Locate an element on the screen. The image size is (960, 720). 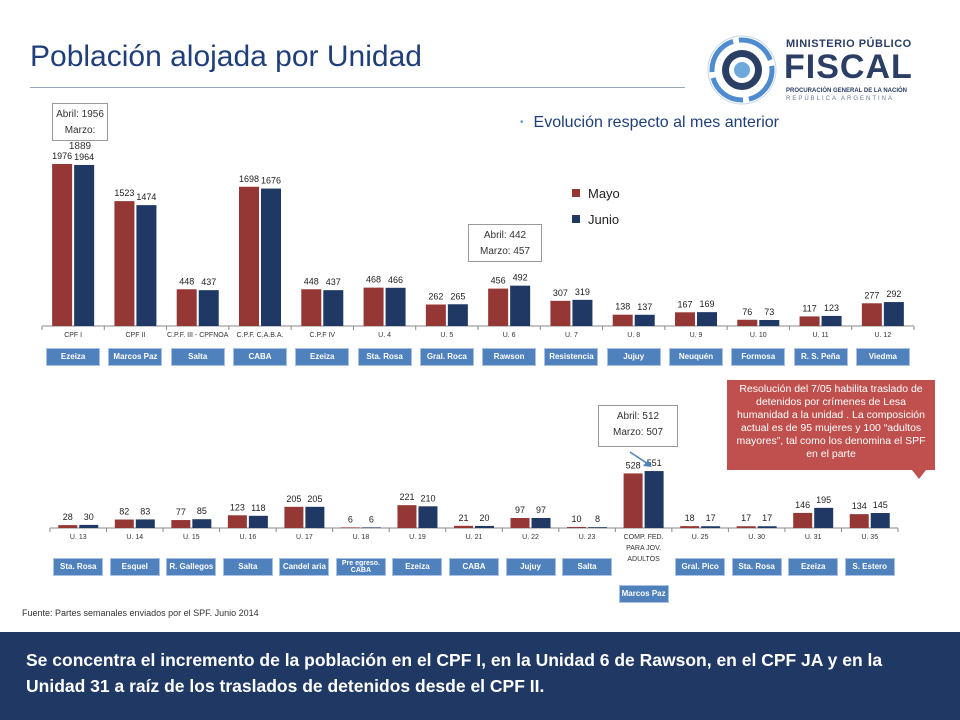
location-tag: Formosa is located at coordinates (758, 357).